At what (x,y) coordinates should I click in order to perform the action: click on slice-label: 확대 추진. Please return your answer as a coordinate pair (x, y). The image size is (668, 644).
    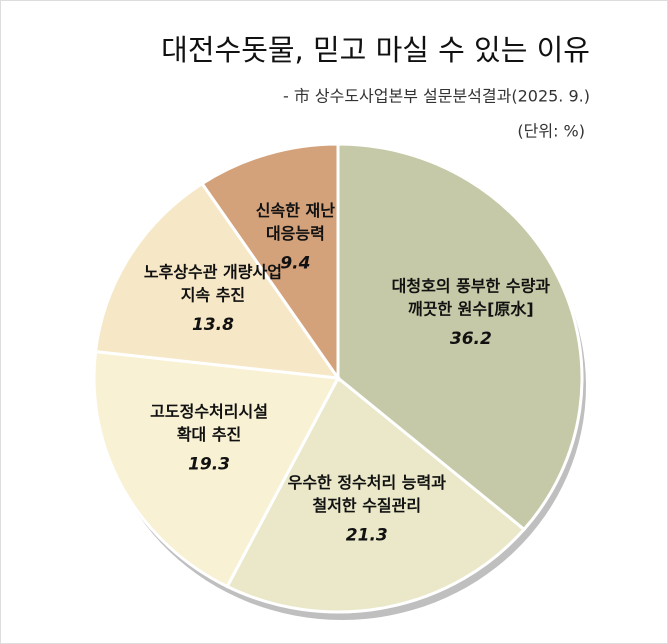
    Looking at the image, I should click on (209, 434).